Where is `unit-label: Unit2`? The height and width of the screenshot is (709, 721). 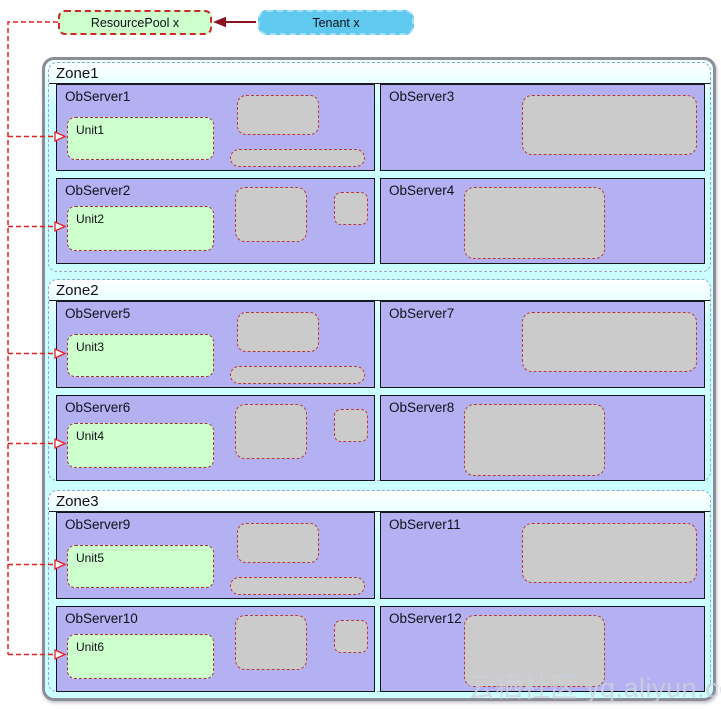 unit-label: Unit2 is located at coordinates (90, 219).